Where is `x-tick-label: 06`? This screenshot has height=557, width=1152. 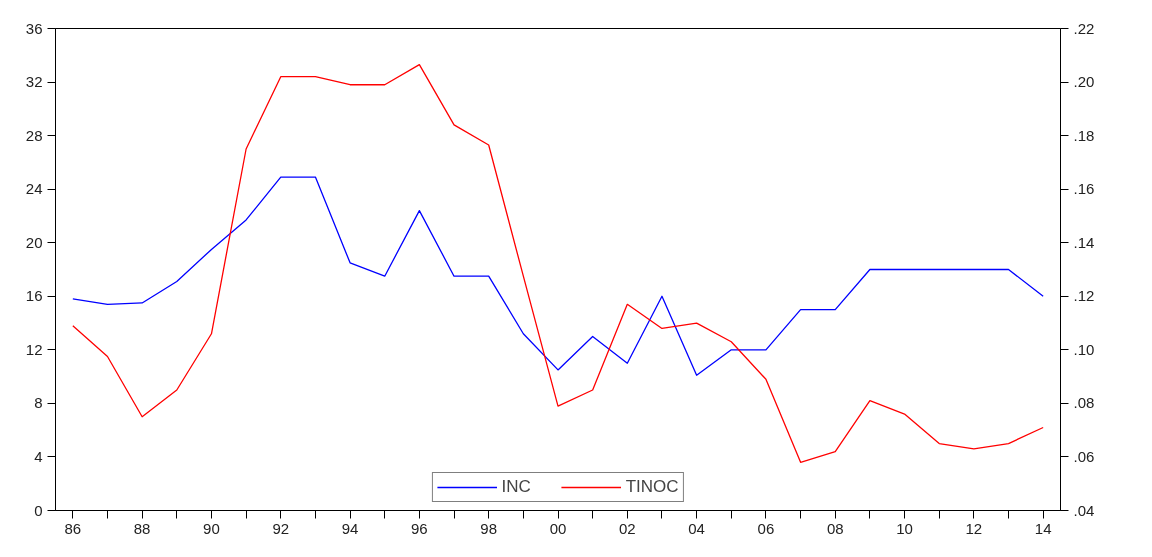 x-tick-label: 06 is located at coordinates (766, 528).